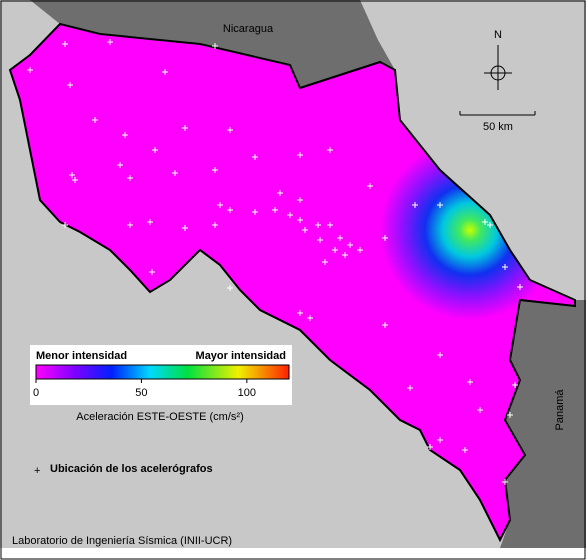 The height and width of the screenshot is (560, 586). What do you see at coordinates (36, 393) in the screenshot?
I see `colorbar-tick-label: 0` at bounding box center [36, 393].